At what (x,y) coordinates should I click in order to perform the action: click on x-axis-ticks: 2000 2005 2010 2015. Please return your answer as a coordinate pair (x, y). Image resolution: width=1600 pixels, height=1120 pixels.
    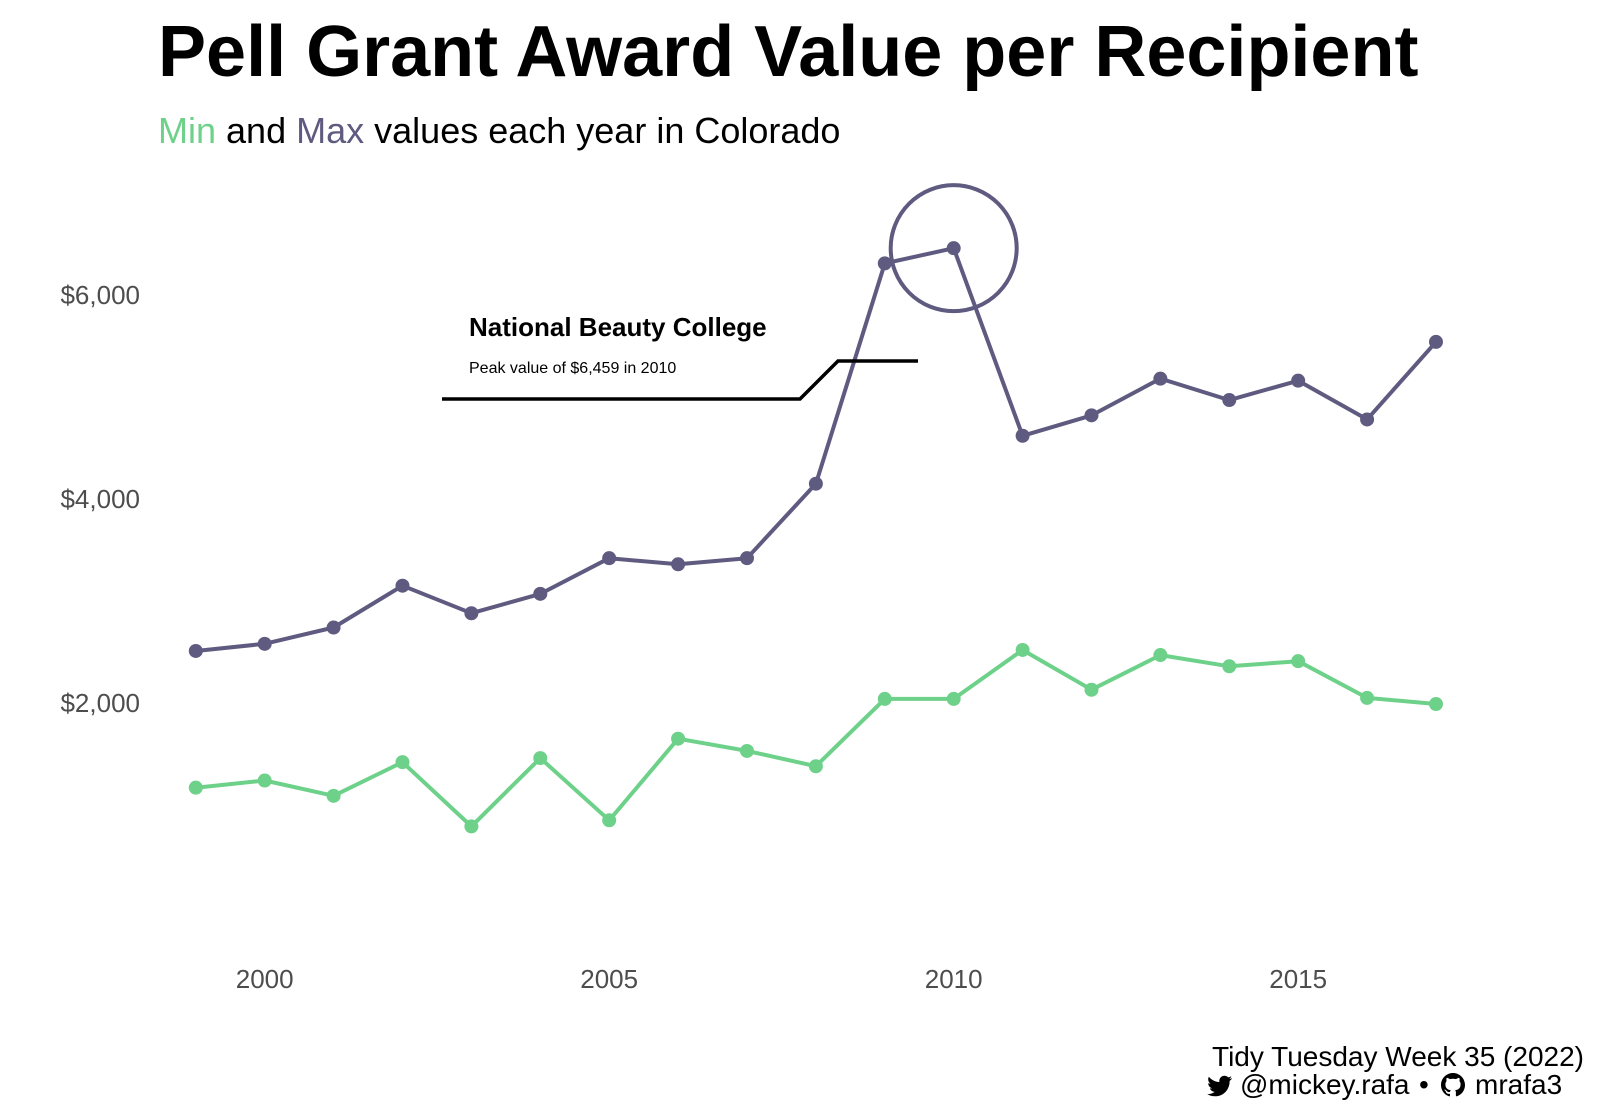
    Looking at the image, I should click on (781, 979).